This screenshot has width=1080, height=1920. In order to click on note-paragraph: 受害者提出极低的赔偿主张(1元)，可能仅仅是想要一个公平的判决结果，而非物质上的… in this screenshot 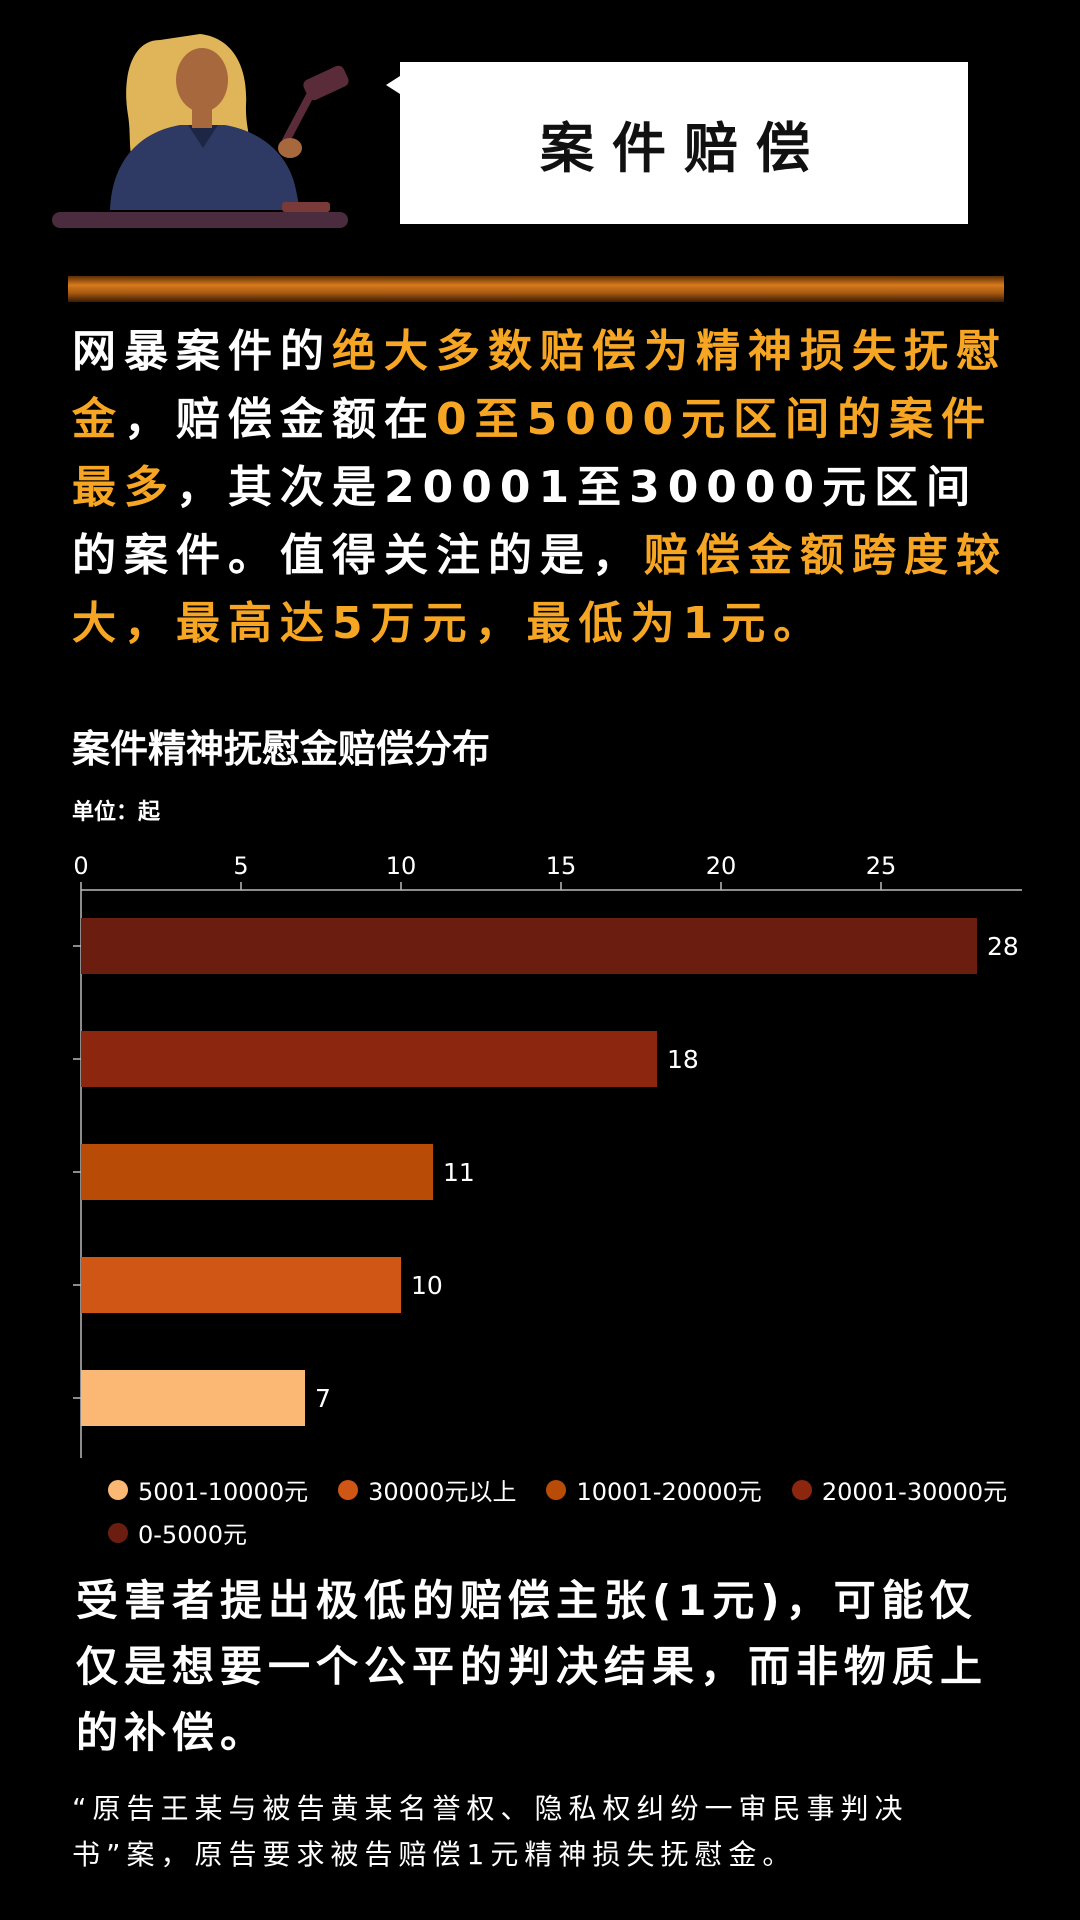, I will do `click(532, 1666)`.